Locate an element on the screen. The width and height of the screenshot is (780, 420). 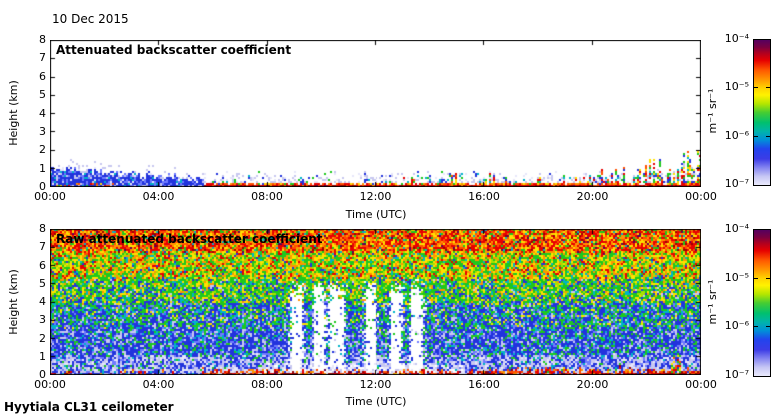
bottom-colorbar is located at coordinates (762, 303).